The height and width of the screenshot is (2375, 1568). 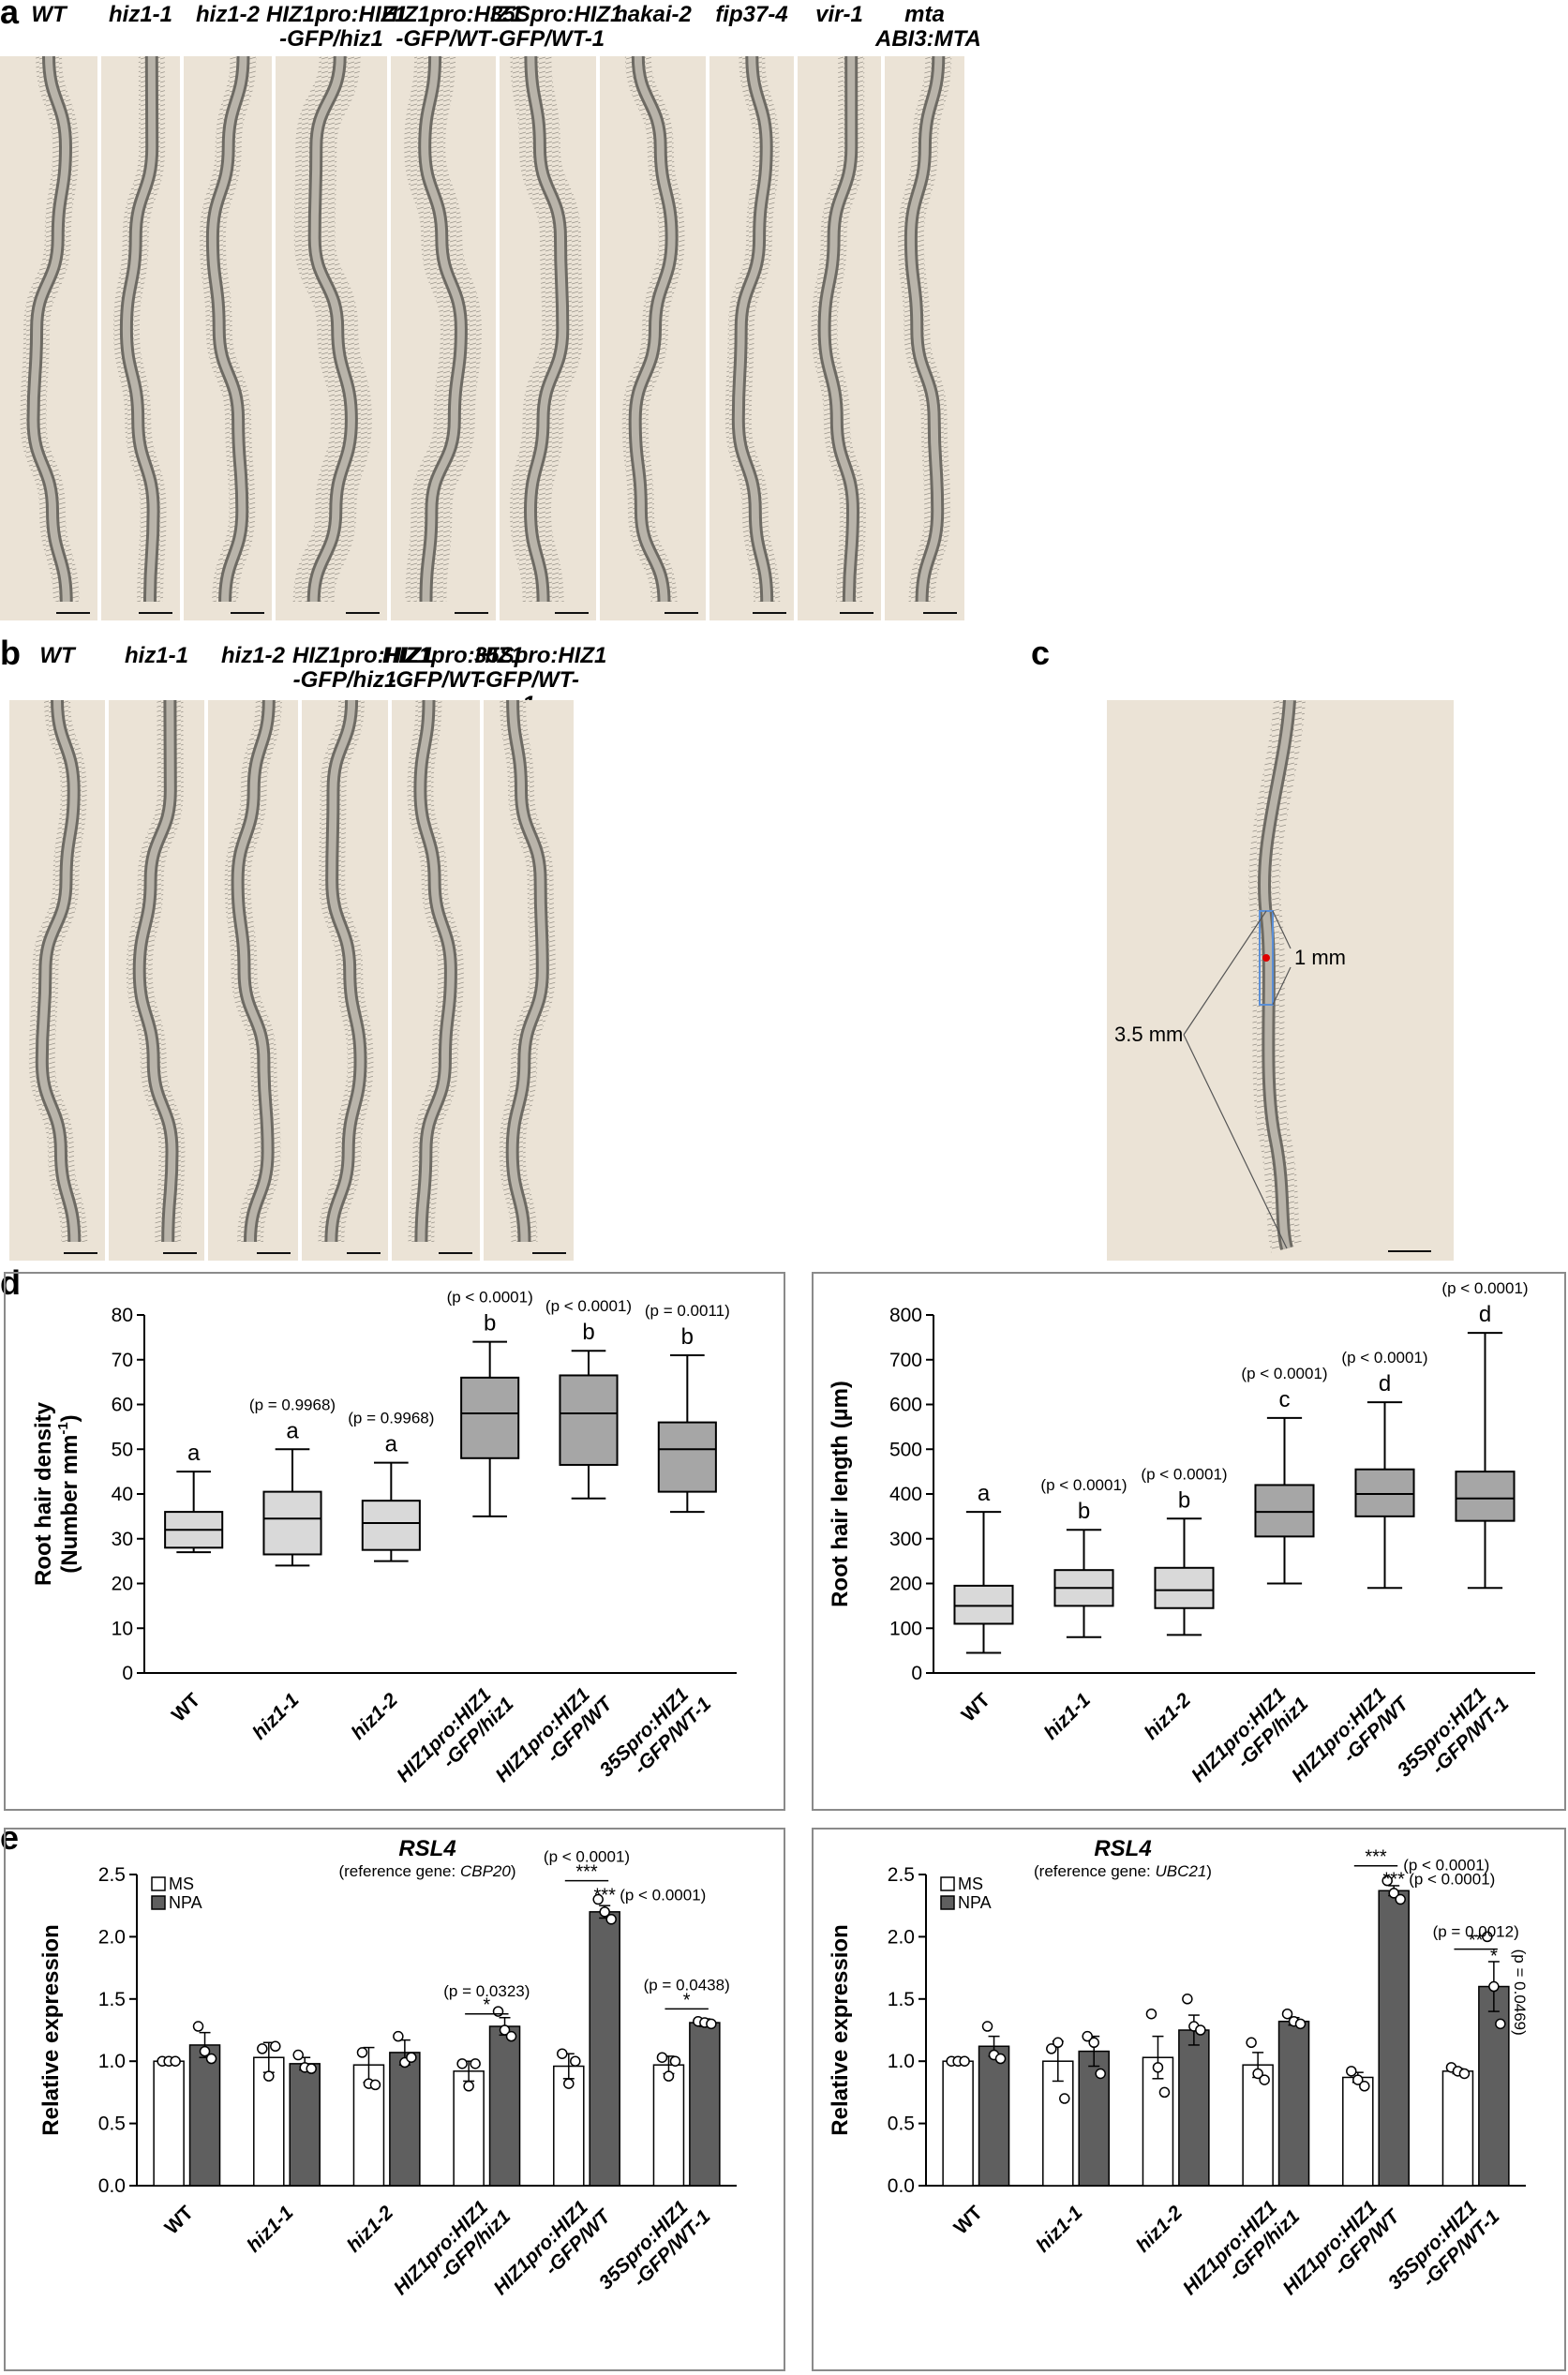 What do you see at coordinates (902, 2186) in the screenshot?
I see `y-tick-label: 0.0` at bounding box center [902, 2186].